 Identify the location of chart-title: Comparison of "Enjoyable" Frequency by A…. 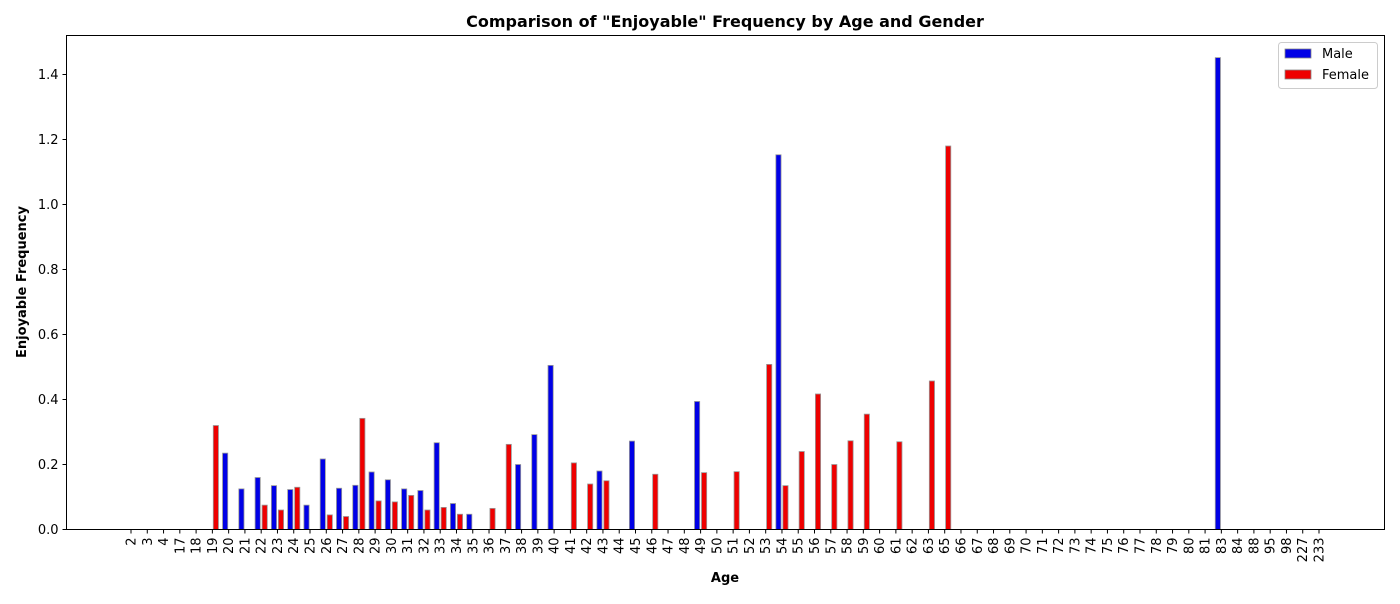
(725, 21).